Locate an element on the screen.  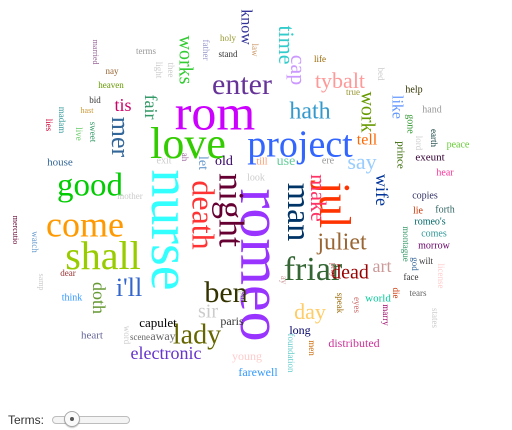
cloud-word-ah: ah is located at coordinates (185, 157).